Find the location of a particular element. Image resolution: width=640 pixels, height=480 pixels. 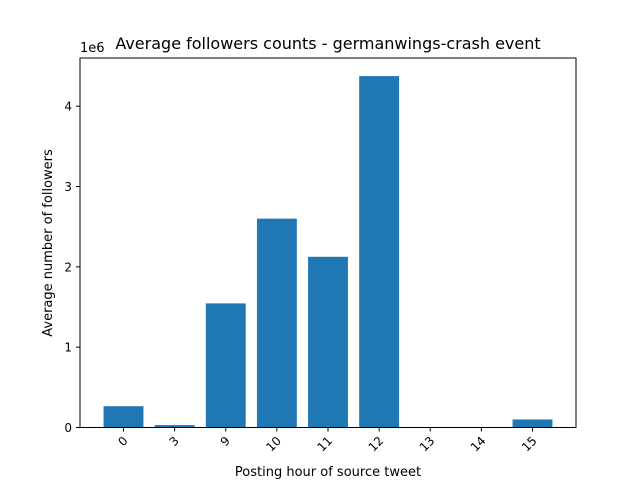

x-axis-label: Posting hour of source tweet is located at coordinates (328, 472).